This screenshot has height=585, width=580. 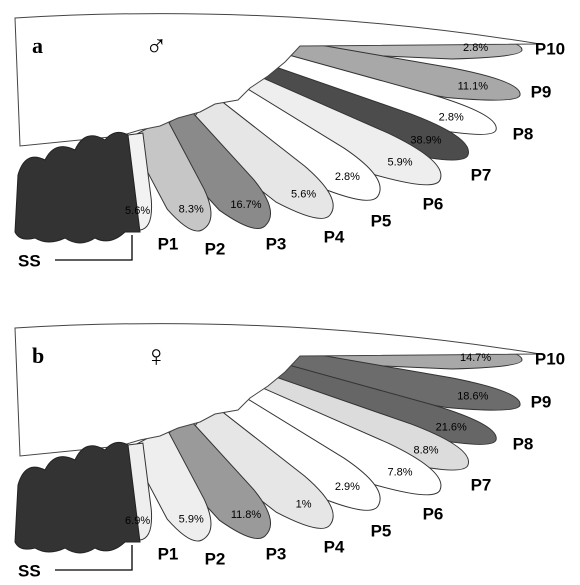 What do you see at coordinates (425, 450) in the screenshot?
I see `feather-percent: 8.8%` at bounding box center [425, 450].